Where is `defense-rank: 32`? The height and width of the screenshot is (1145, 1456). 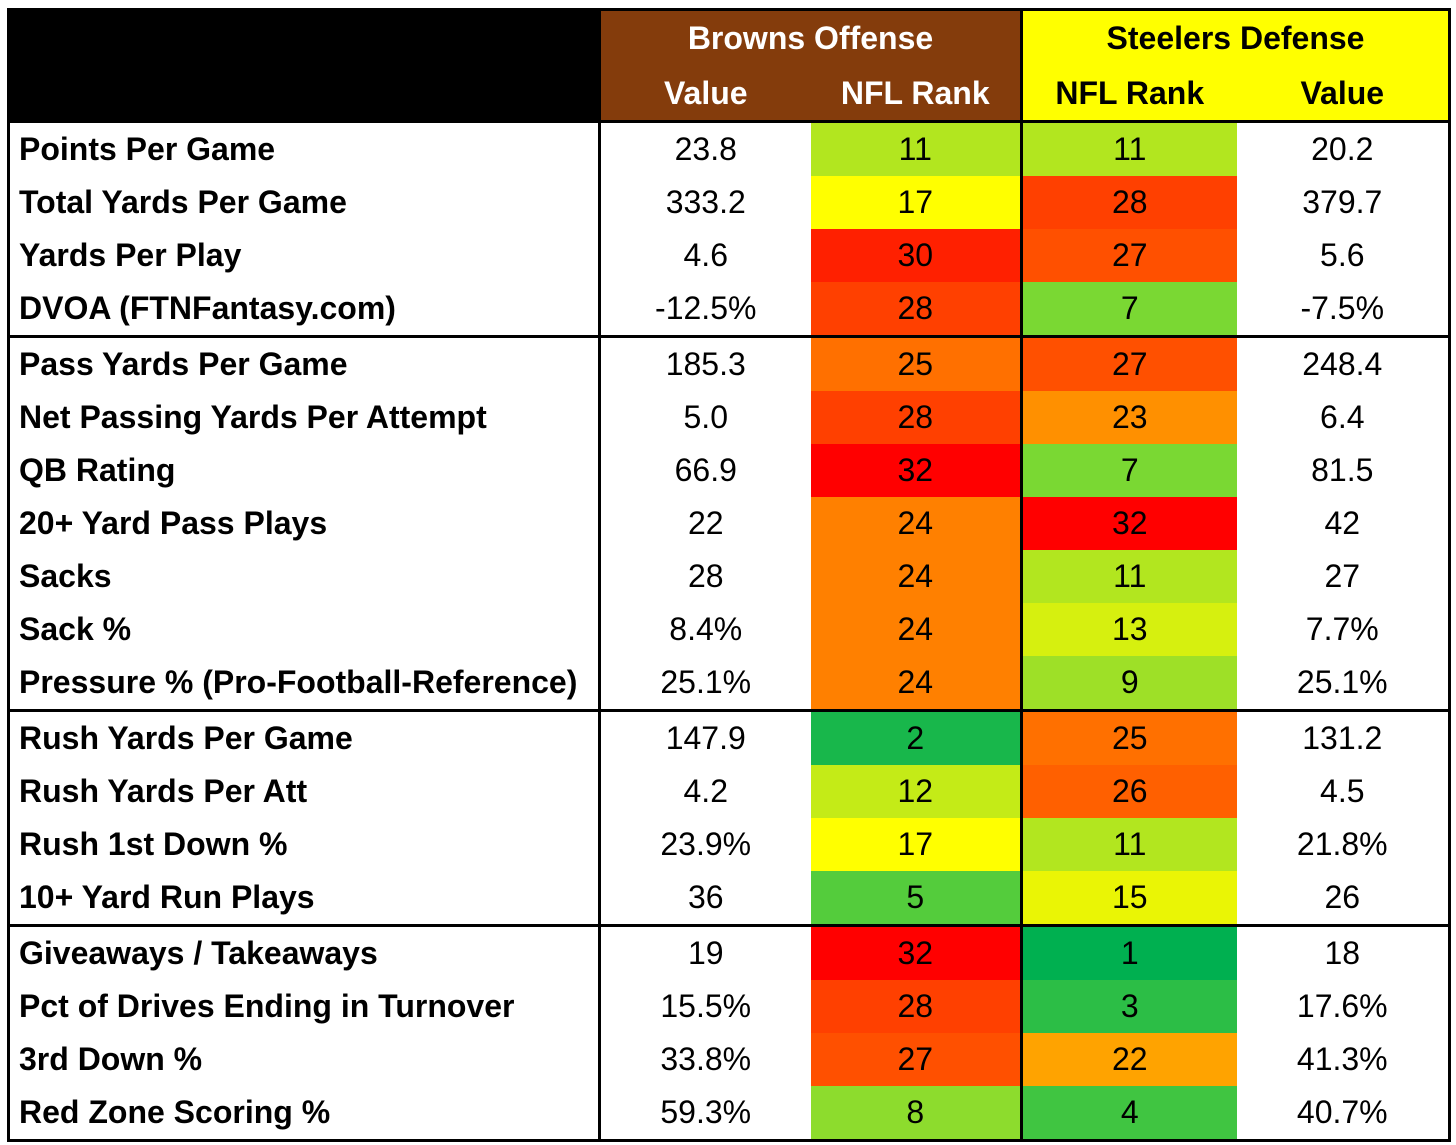 defense-rank: 32 is located at coordinates (1129, 523).